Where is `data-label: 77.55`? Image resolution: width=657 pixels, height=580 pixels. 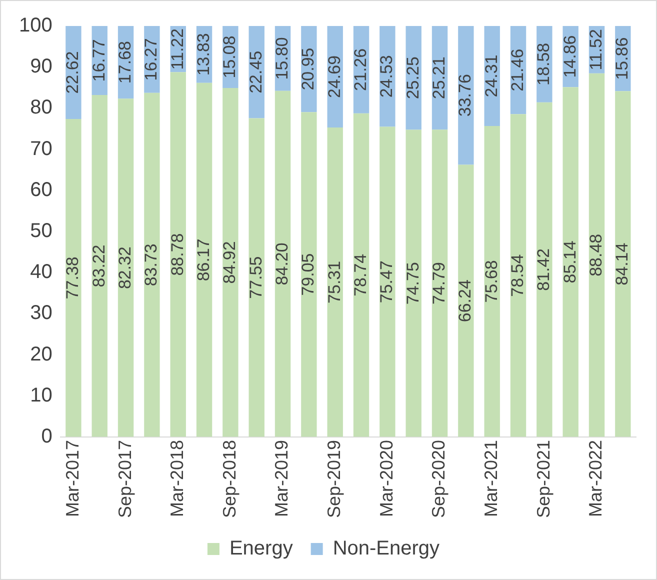 data-label: 77.55 is located at coordinates (256, 277).